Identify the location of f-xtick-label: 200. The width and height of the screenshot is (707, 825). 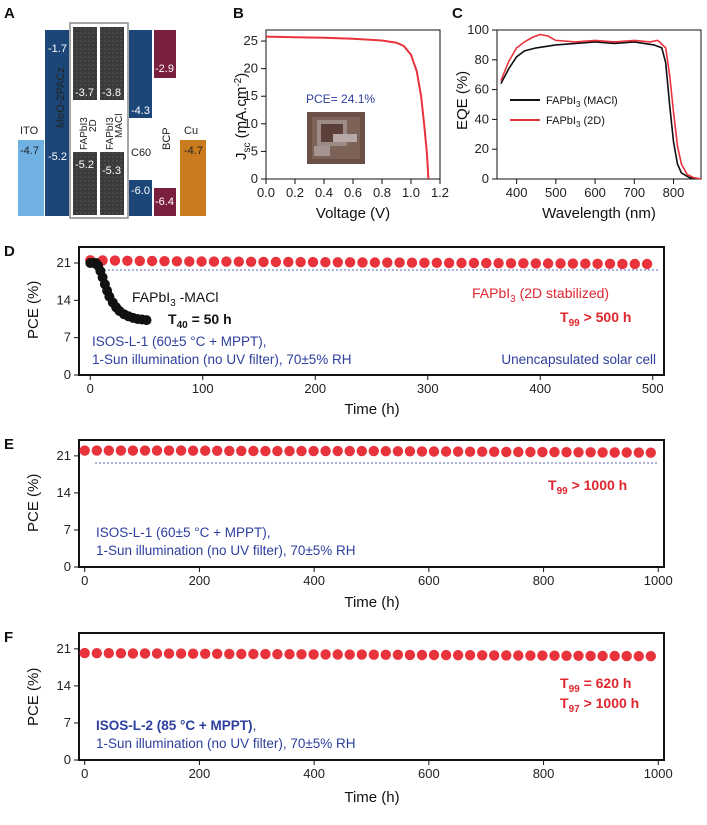
(200, 773).